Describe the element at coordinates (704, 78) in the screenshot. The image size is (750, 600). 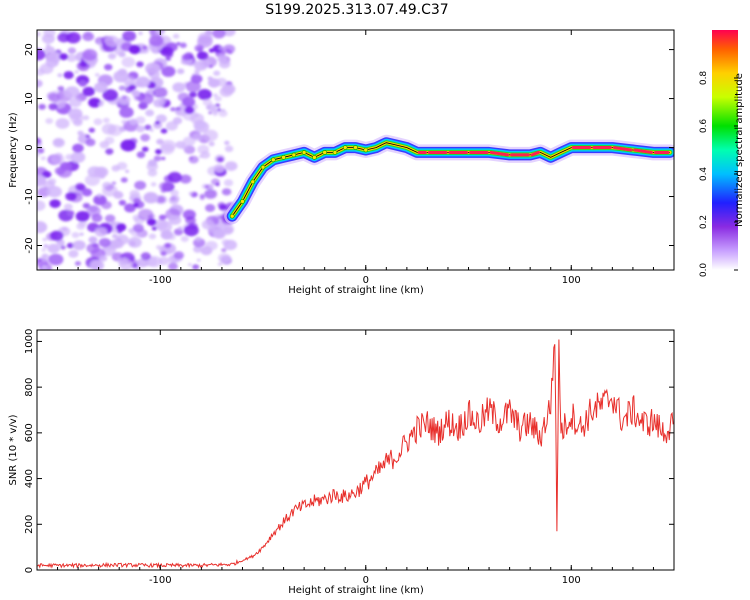
I see `colorbar-tick-label: 0.8` at that location.